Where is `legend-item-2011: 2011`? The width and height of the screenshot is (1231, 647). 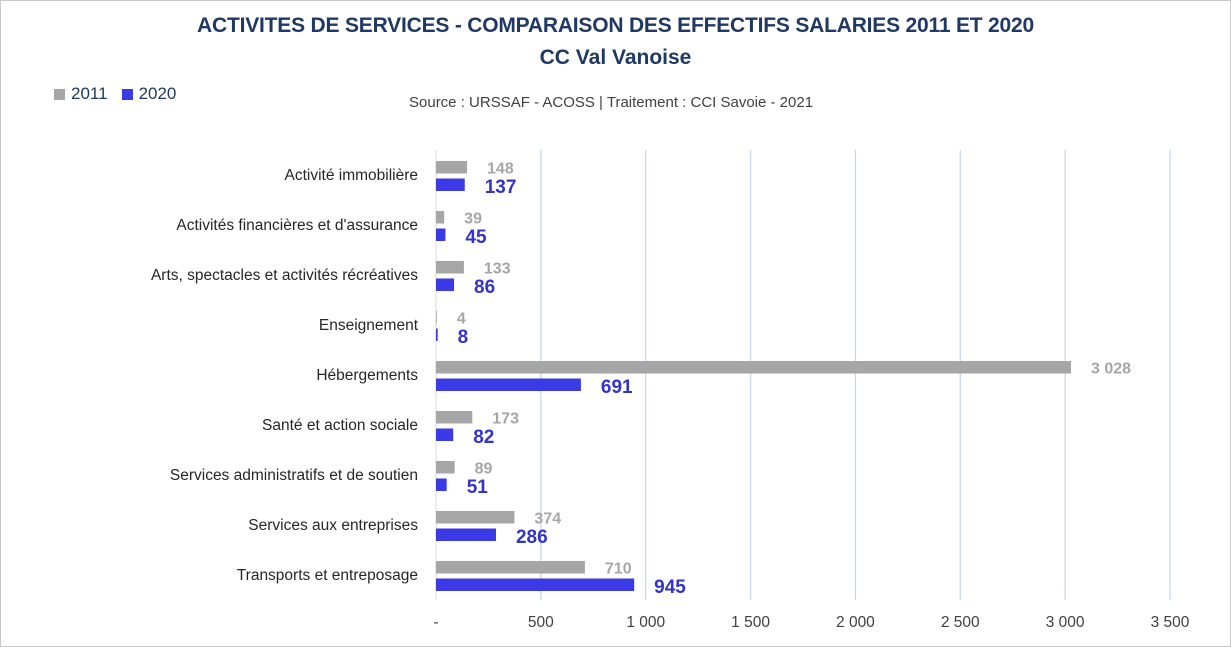 legend-item-2011: 2011 is located at coordinates (81, 94).